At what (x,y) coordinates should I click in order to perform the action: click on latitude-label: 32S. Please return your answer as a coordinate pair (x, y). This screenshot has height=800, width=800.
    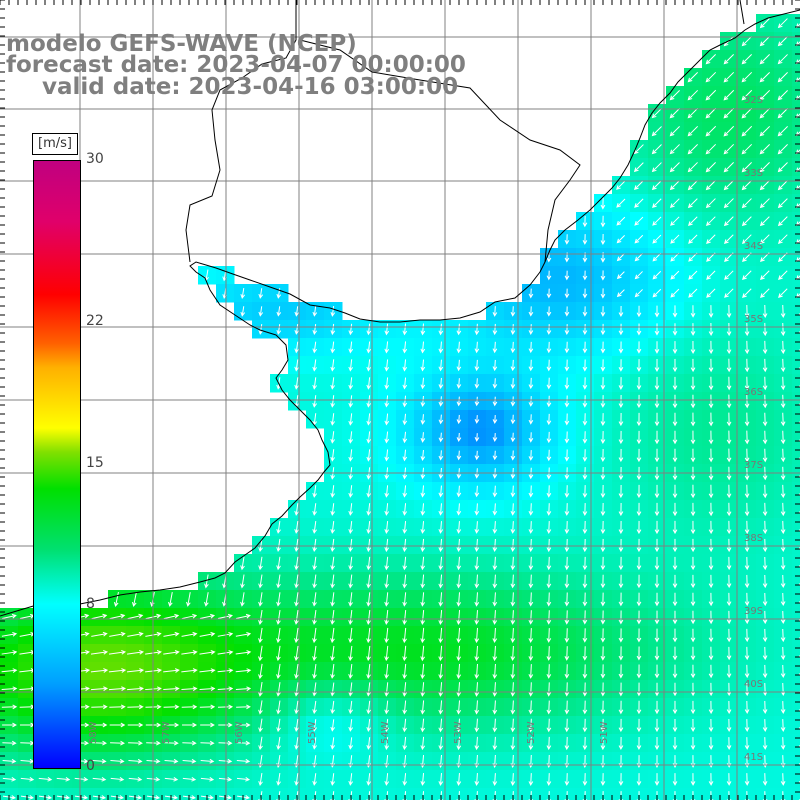
    Looking at the image, I should click on (754, 100).